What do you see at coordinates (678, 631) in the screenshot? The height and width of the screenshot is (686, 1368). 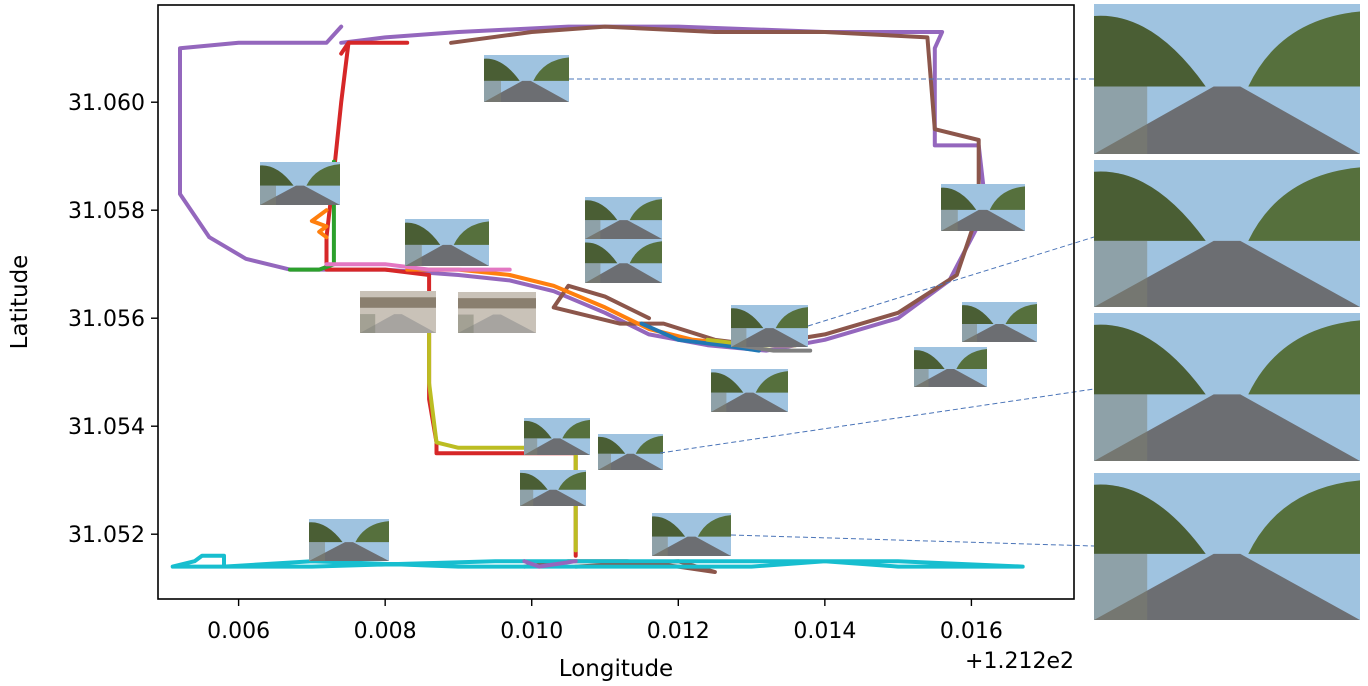 I see `x-tick-label: 0.012` at bounding box center [678, 631].